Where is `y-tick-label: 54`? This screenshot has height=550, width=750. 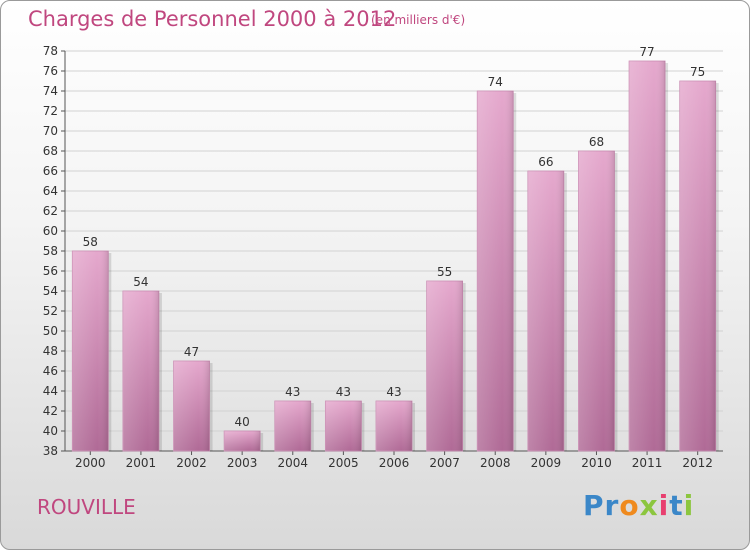 y-tick-label: 54 is located at coordinates (50, 291).